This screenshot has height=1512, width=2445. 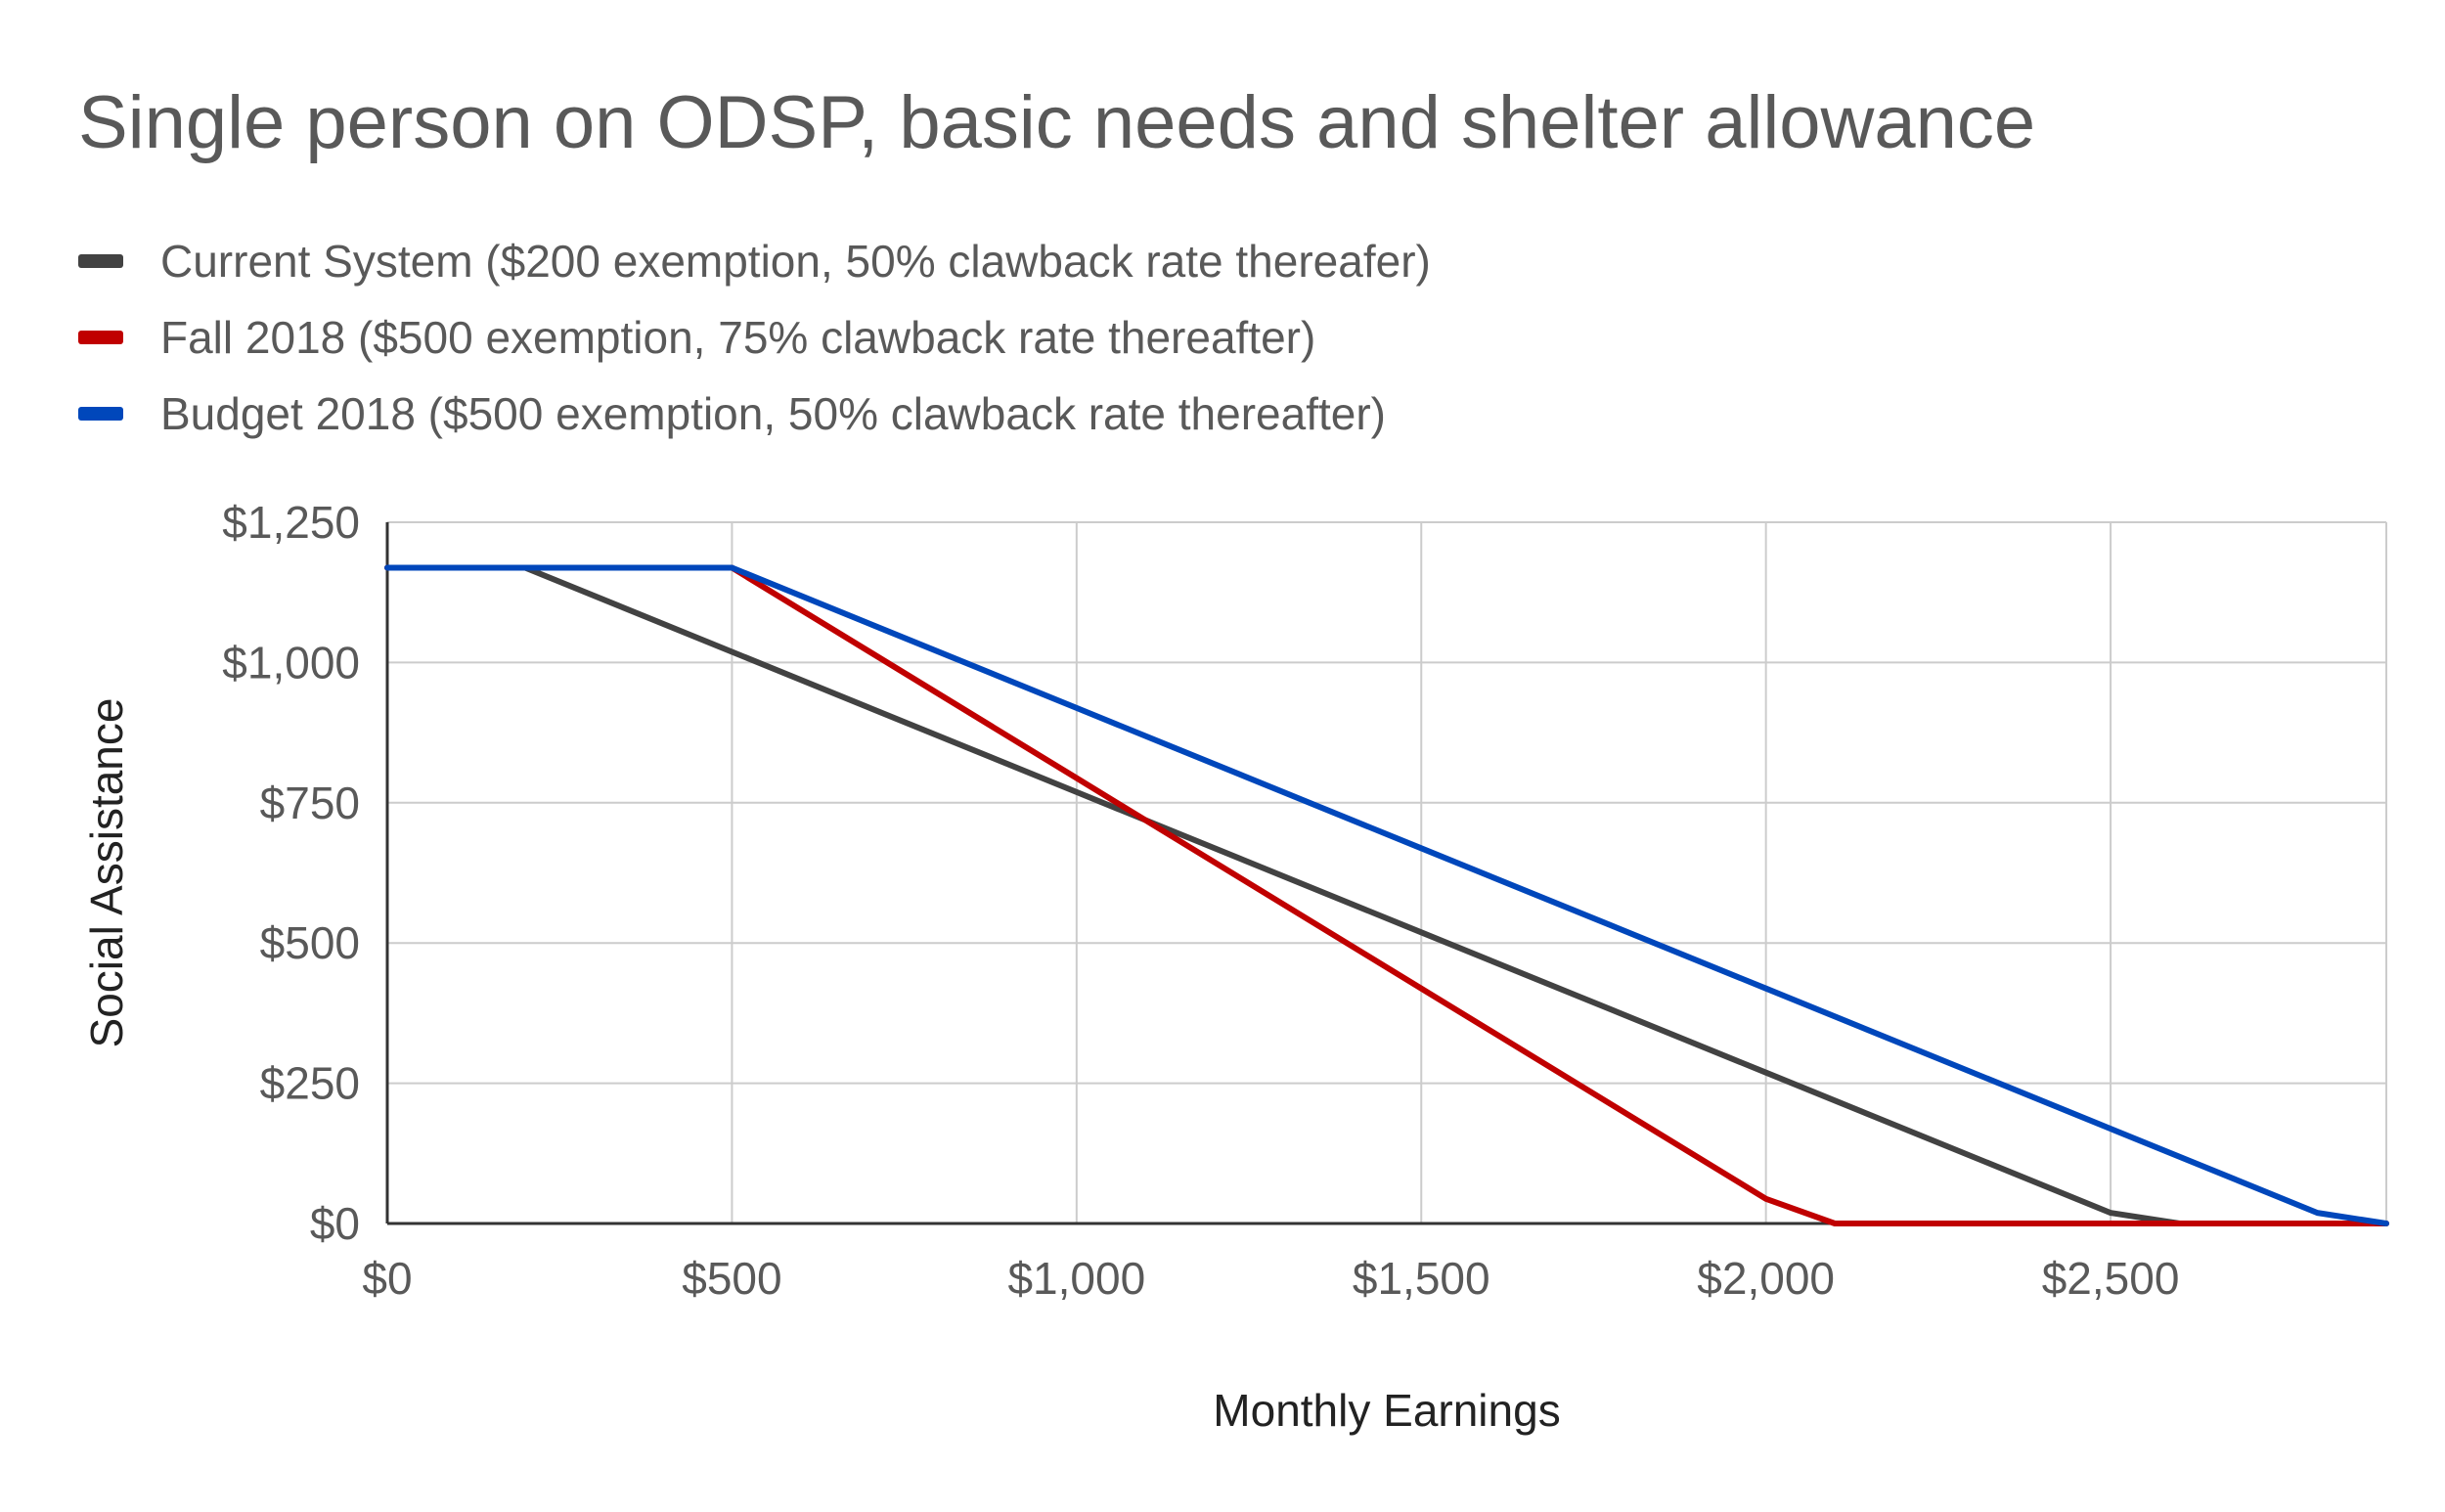 What do you see at coordinates (100, 261) in the screenshot?
I see `legend-swatch-current-system` at bounding box center [100, 261].